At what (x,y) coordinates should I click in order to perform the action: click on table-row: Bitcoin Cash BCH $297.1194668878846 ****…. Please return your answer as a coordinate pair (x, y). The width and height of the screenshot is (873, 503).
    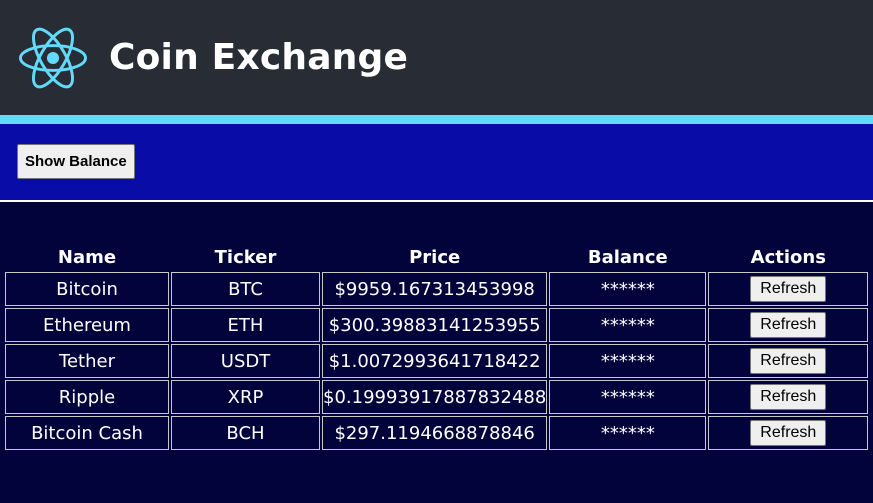
    Looking at the image, I should click on (437, 433).